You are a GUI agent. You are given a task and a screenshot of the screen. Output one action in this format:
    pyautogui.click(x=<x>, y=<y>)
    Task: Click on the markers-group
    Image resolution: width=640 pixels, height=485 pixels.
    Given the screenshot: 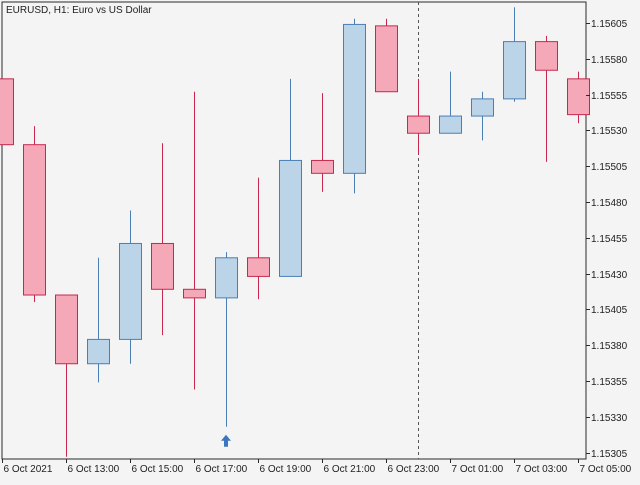 What is the action you would take?
    pyautogui.click(x=226, y=440)
    